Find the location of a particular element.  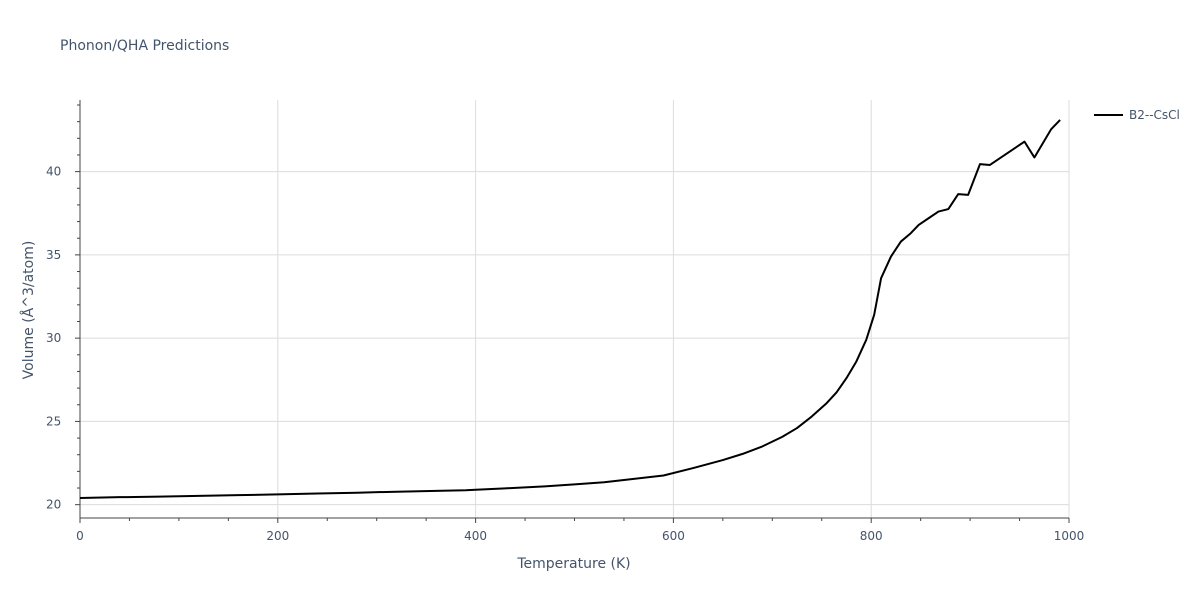

x-tick-label: 200 is located at coordinates (277, 536).